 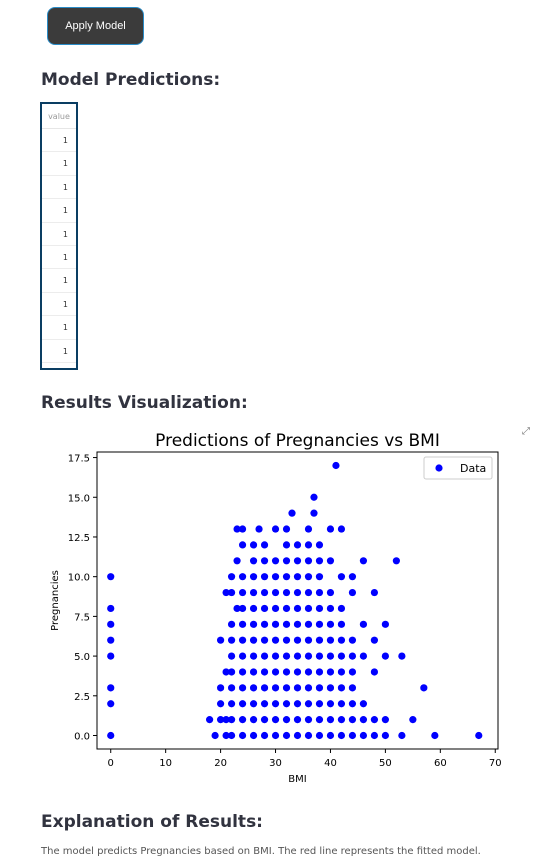 I want to click on x-tick-label: 40, so click(x=330, y=763).